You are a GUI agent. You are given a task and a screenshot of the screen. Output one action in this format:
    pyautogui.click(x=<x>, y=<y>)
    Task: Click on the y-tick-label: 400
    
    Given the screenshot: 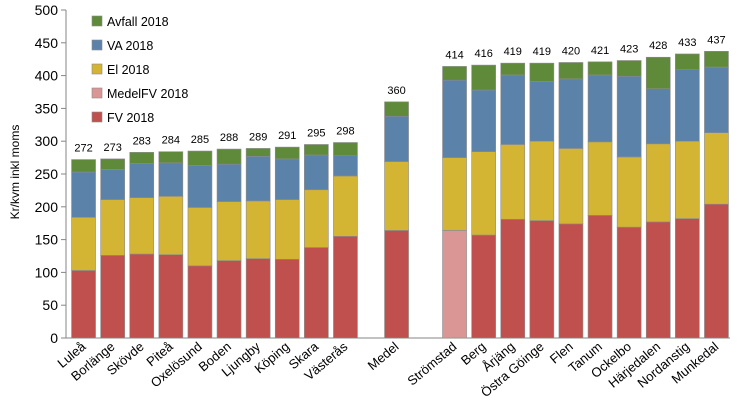 What is the action you would take?
    pyautogui.click(x=47, y=76)
    